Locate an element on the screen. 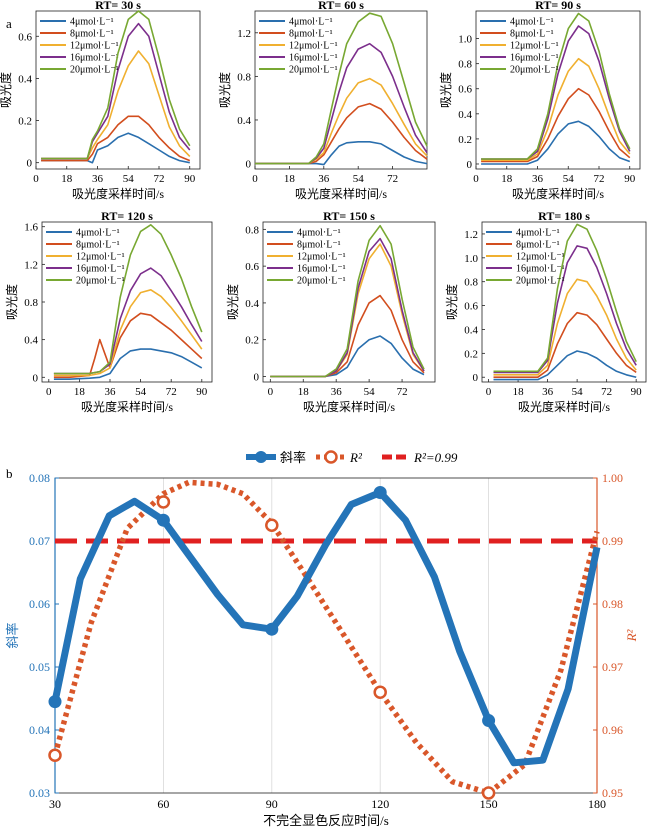 The height and width of the screenshot is (830, 650). x-tick-label: 0 is located at coordinates (271, 392).